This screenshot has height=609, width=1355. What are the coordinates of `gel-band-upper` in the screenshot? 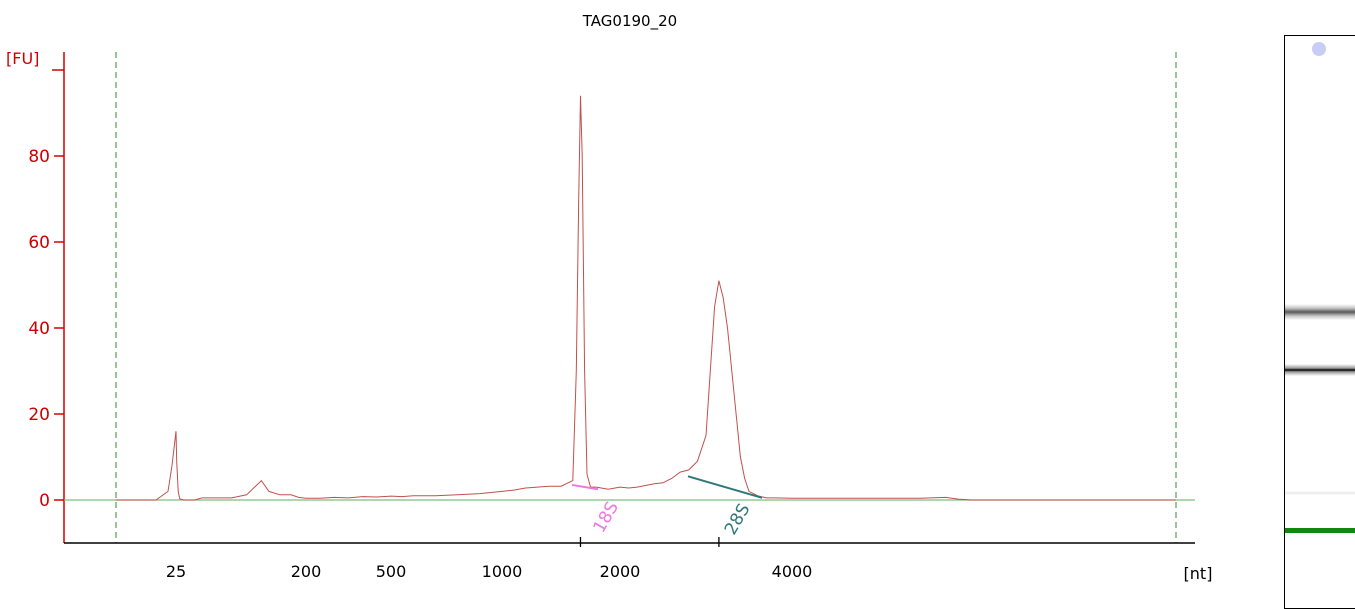 It's located at (1320, 312).